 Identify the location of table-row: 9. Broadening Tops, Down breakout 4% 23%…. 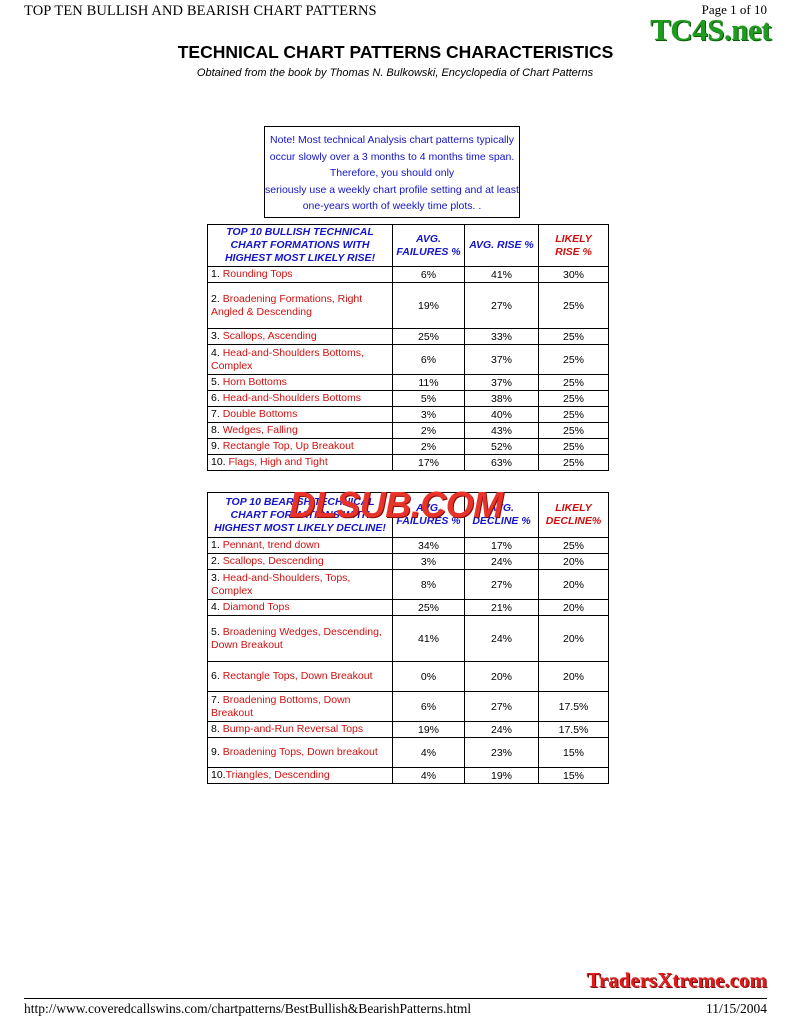
(408, 752).